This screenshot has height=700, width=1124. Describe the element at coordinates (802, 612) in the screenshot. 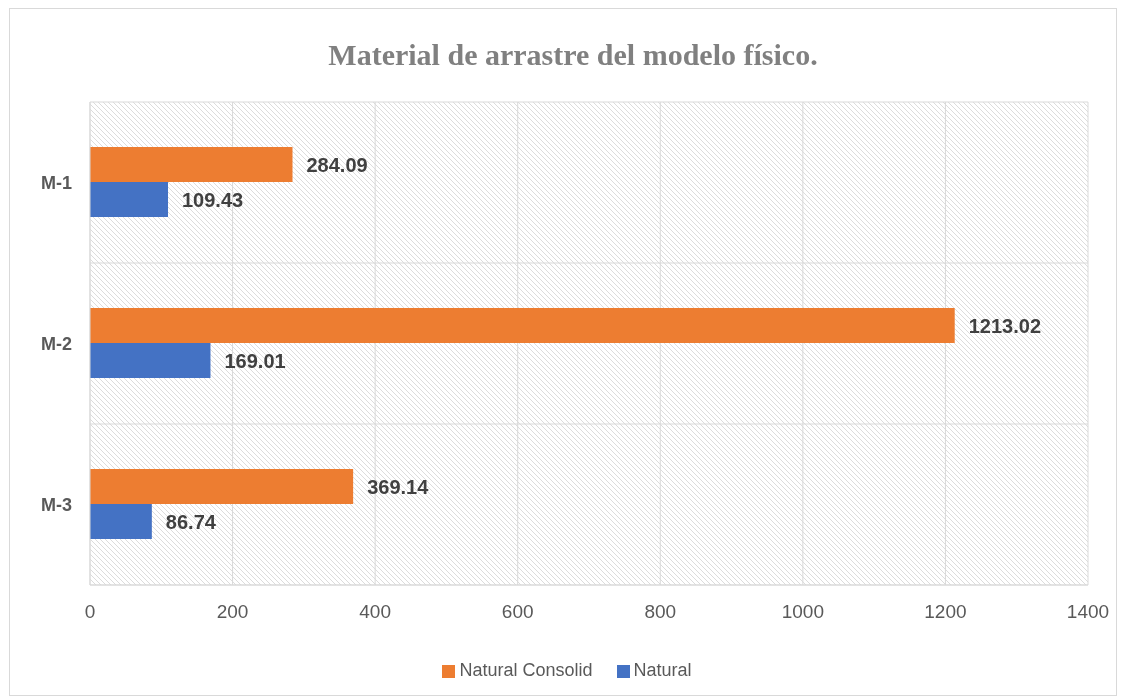

I see `x-tick-label: 1000` at that location.